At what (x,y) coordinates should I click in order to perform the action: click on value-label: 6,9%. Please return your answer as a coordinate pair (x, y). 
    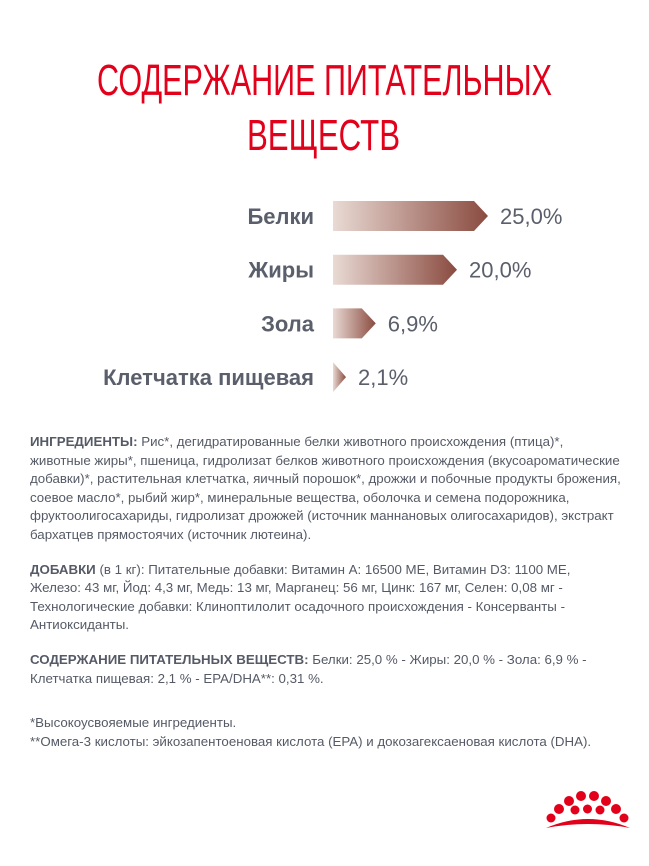
    Looking at the image, I should click on (413, 323).